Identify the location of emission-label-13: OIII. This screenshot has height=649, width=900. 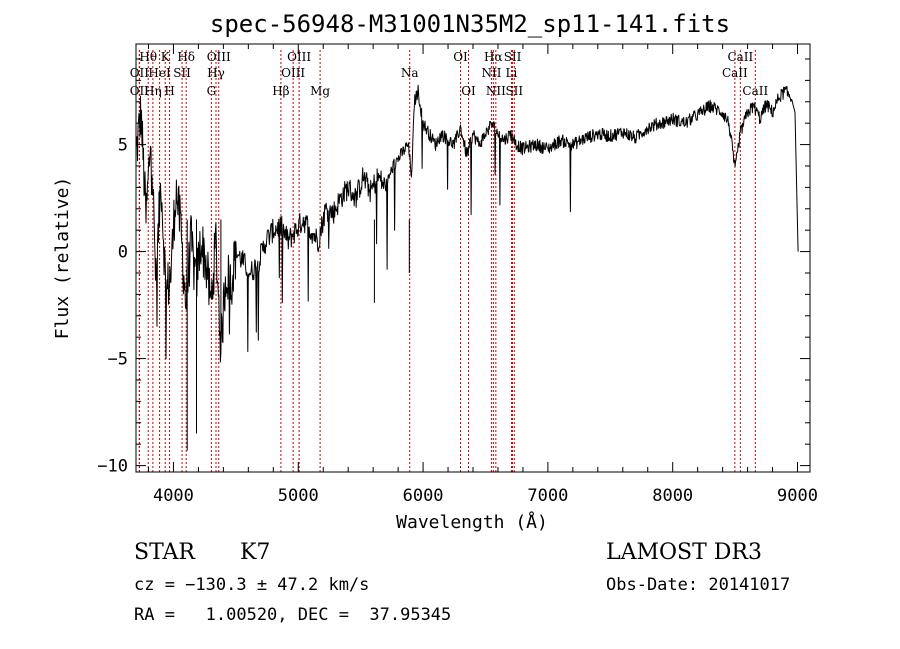
(299, 57).